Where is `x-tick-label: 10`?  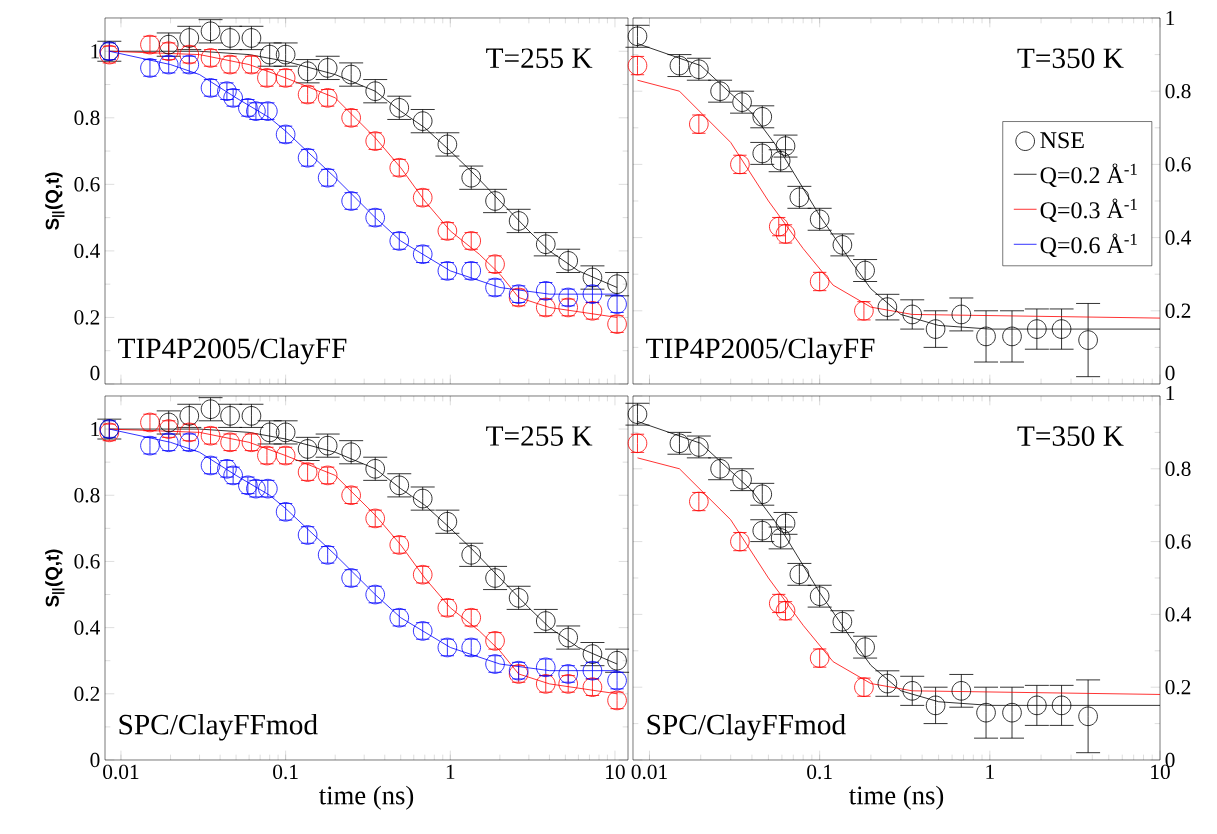 x-tick-label: 10 is located at coordinates (615, 772).